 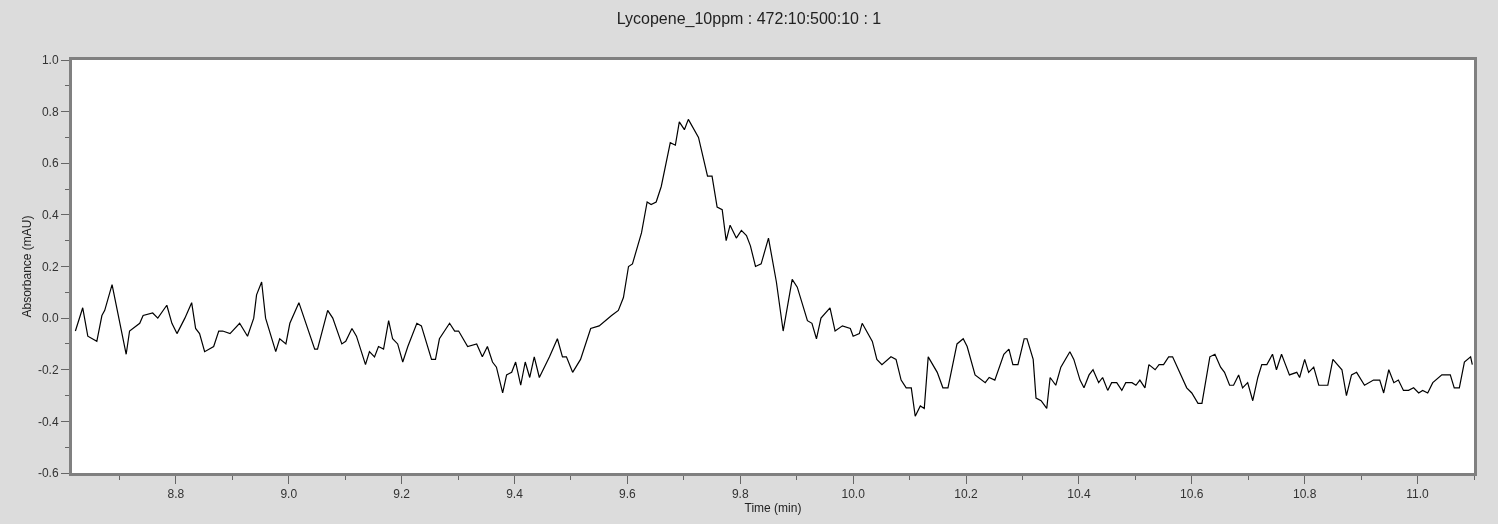 What do you see at coordinates (48, 421) in the screenshot?
I see `y-tick-label: -0.4` at bounding box center [48, 421].